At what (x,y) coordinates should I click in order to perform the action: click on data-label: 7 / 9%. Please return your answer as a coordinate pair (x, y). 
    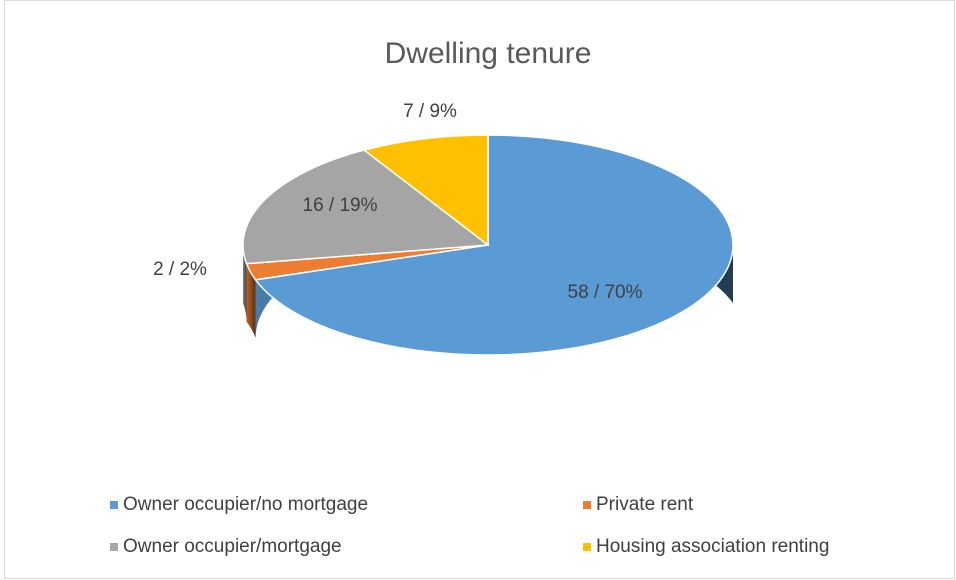
    Looking at the image, I should click on (430, 111).